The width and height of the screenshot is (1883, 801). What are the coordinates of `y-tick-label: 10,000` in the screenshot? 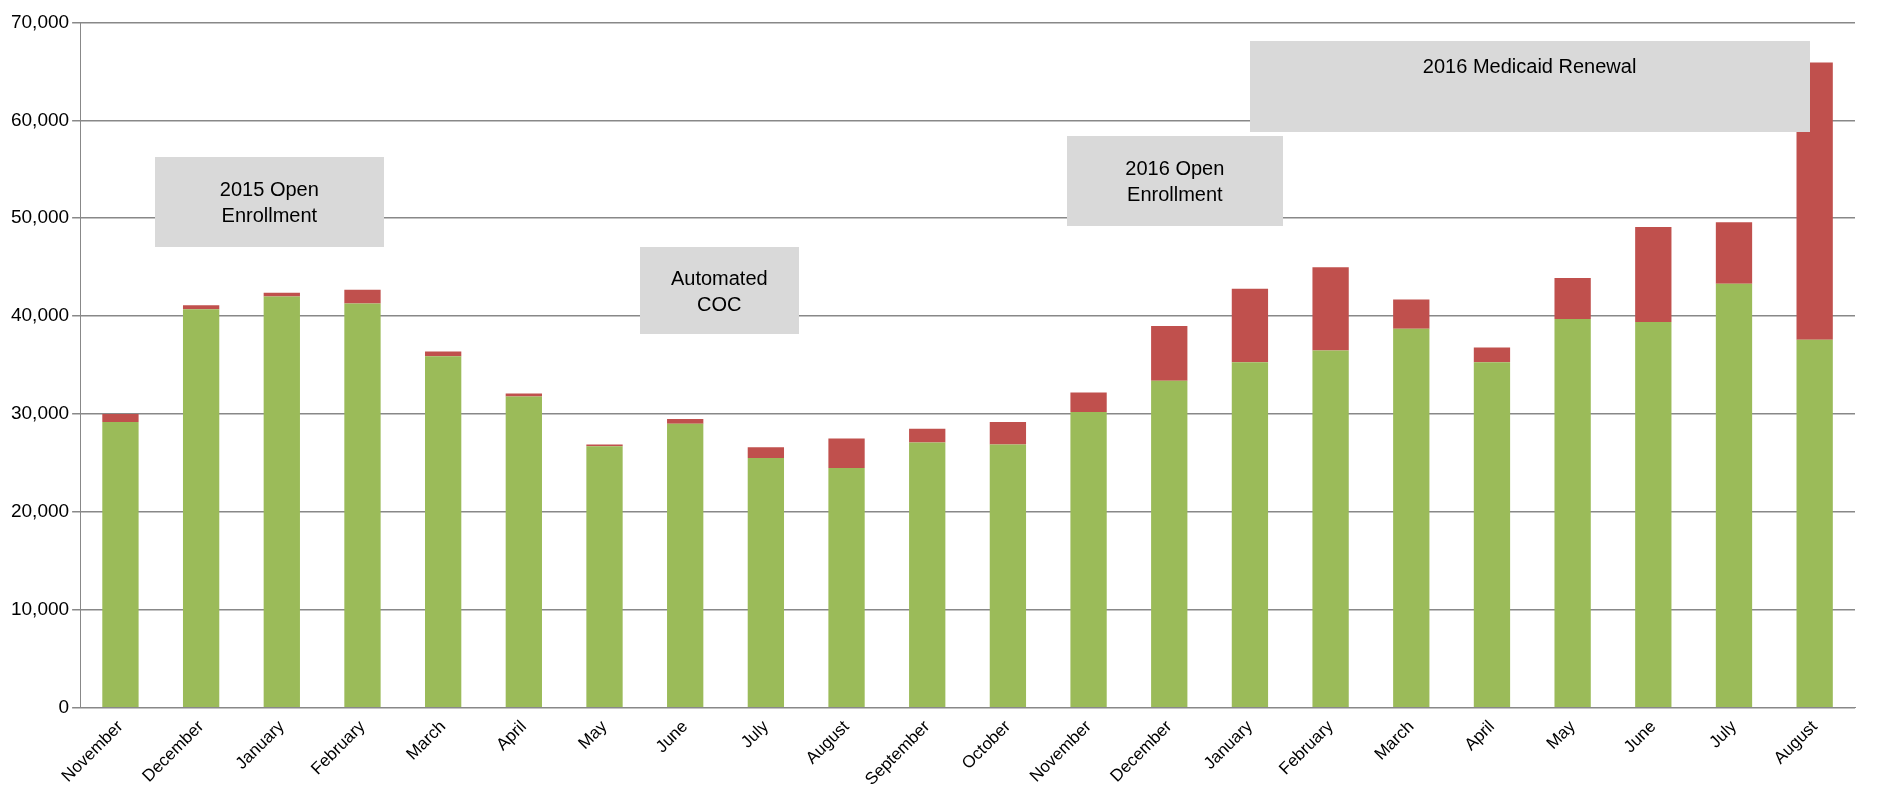 It's located at (40, 609).